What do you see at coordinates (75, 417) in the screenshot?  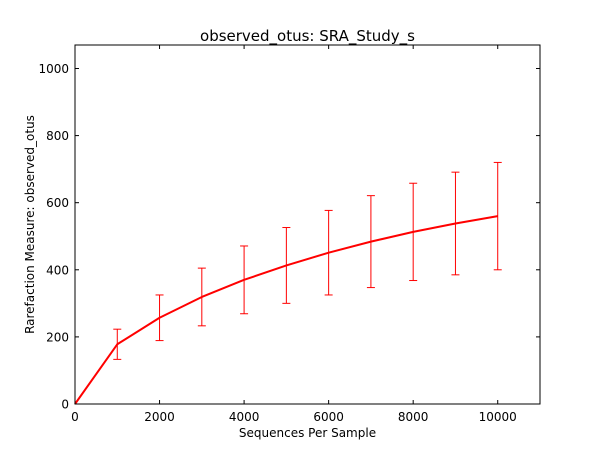 I see `x-tick-label: 0` at bounding box center [75, 417].